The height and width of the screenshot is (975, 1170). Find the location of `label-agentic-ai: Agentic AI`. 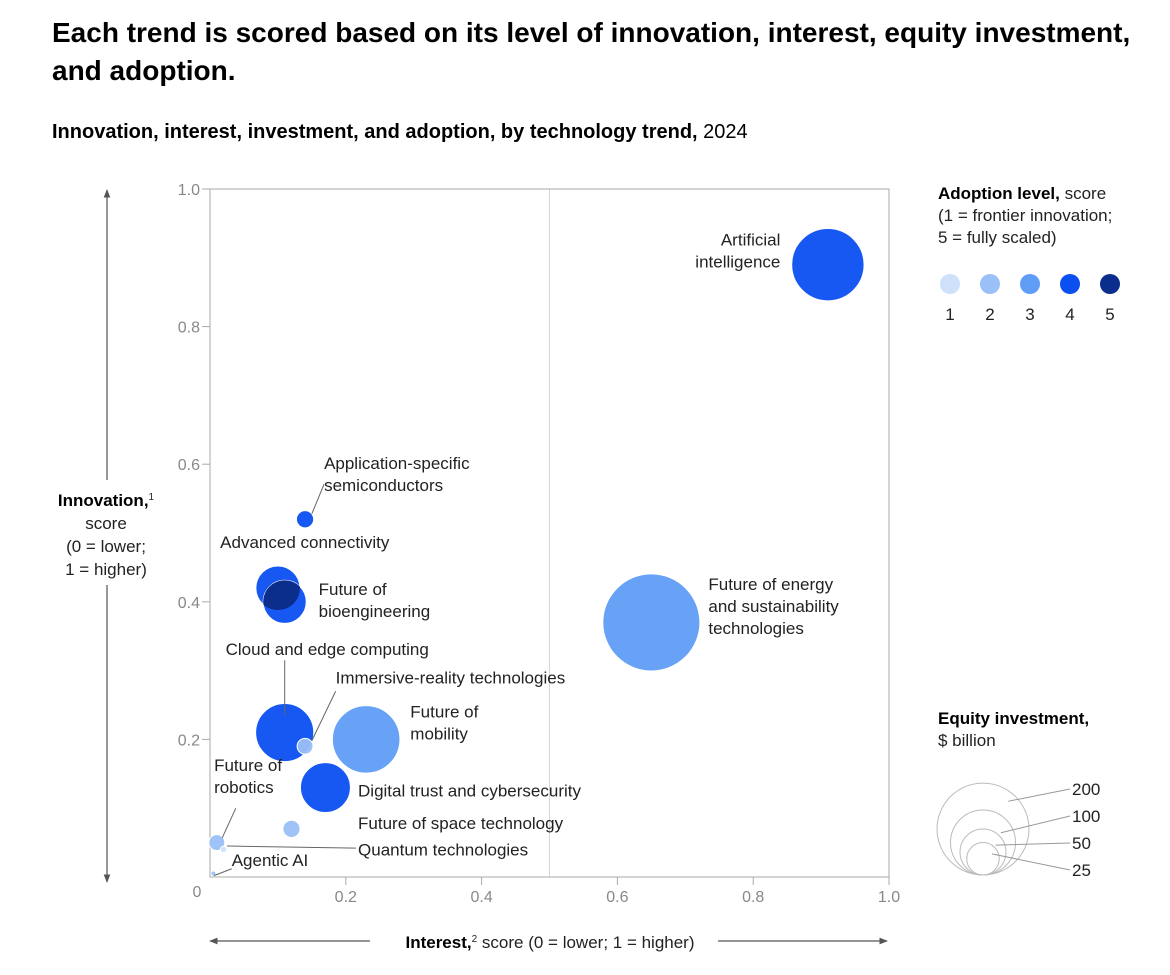

label-agentic-ai: Agentic AI is located at coordinates (270, 860).